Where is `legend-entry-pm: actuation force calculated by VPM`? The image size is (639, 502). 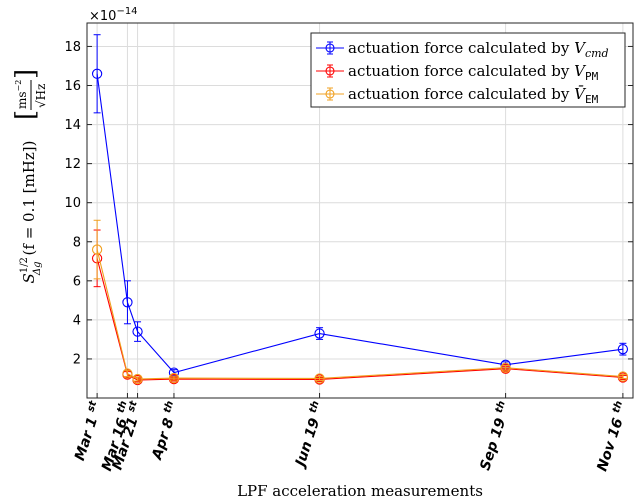 legend-entry-pm: actuation force calculated by VPM is located at coordinates (457, 72).